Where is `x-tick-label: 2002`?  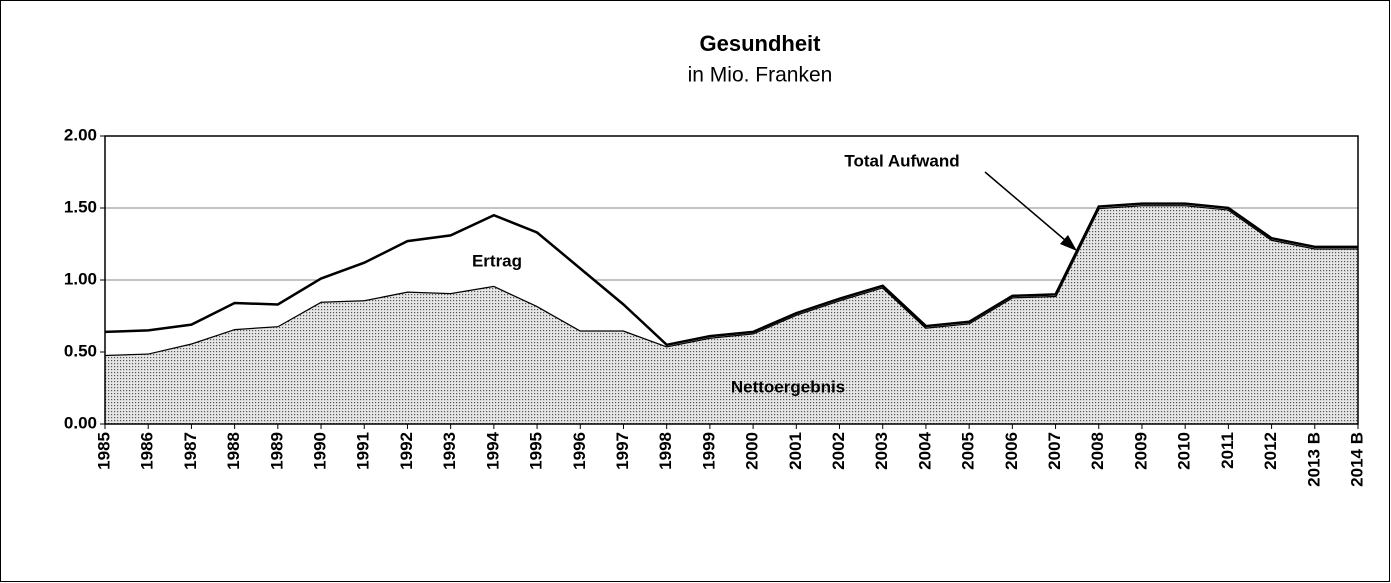
x-tick-label: 2002 is located at coordinates (838, 451).